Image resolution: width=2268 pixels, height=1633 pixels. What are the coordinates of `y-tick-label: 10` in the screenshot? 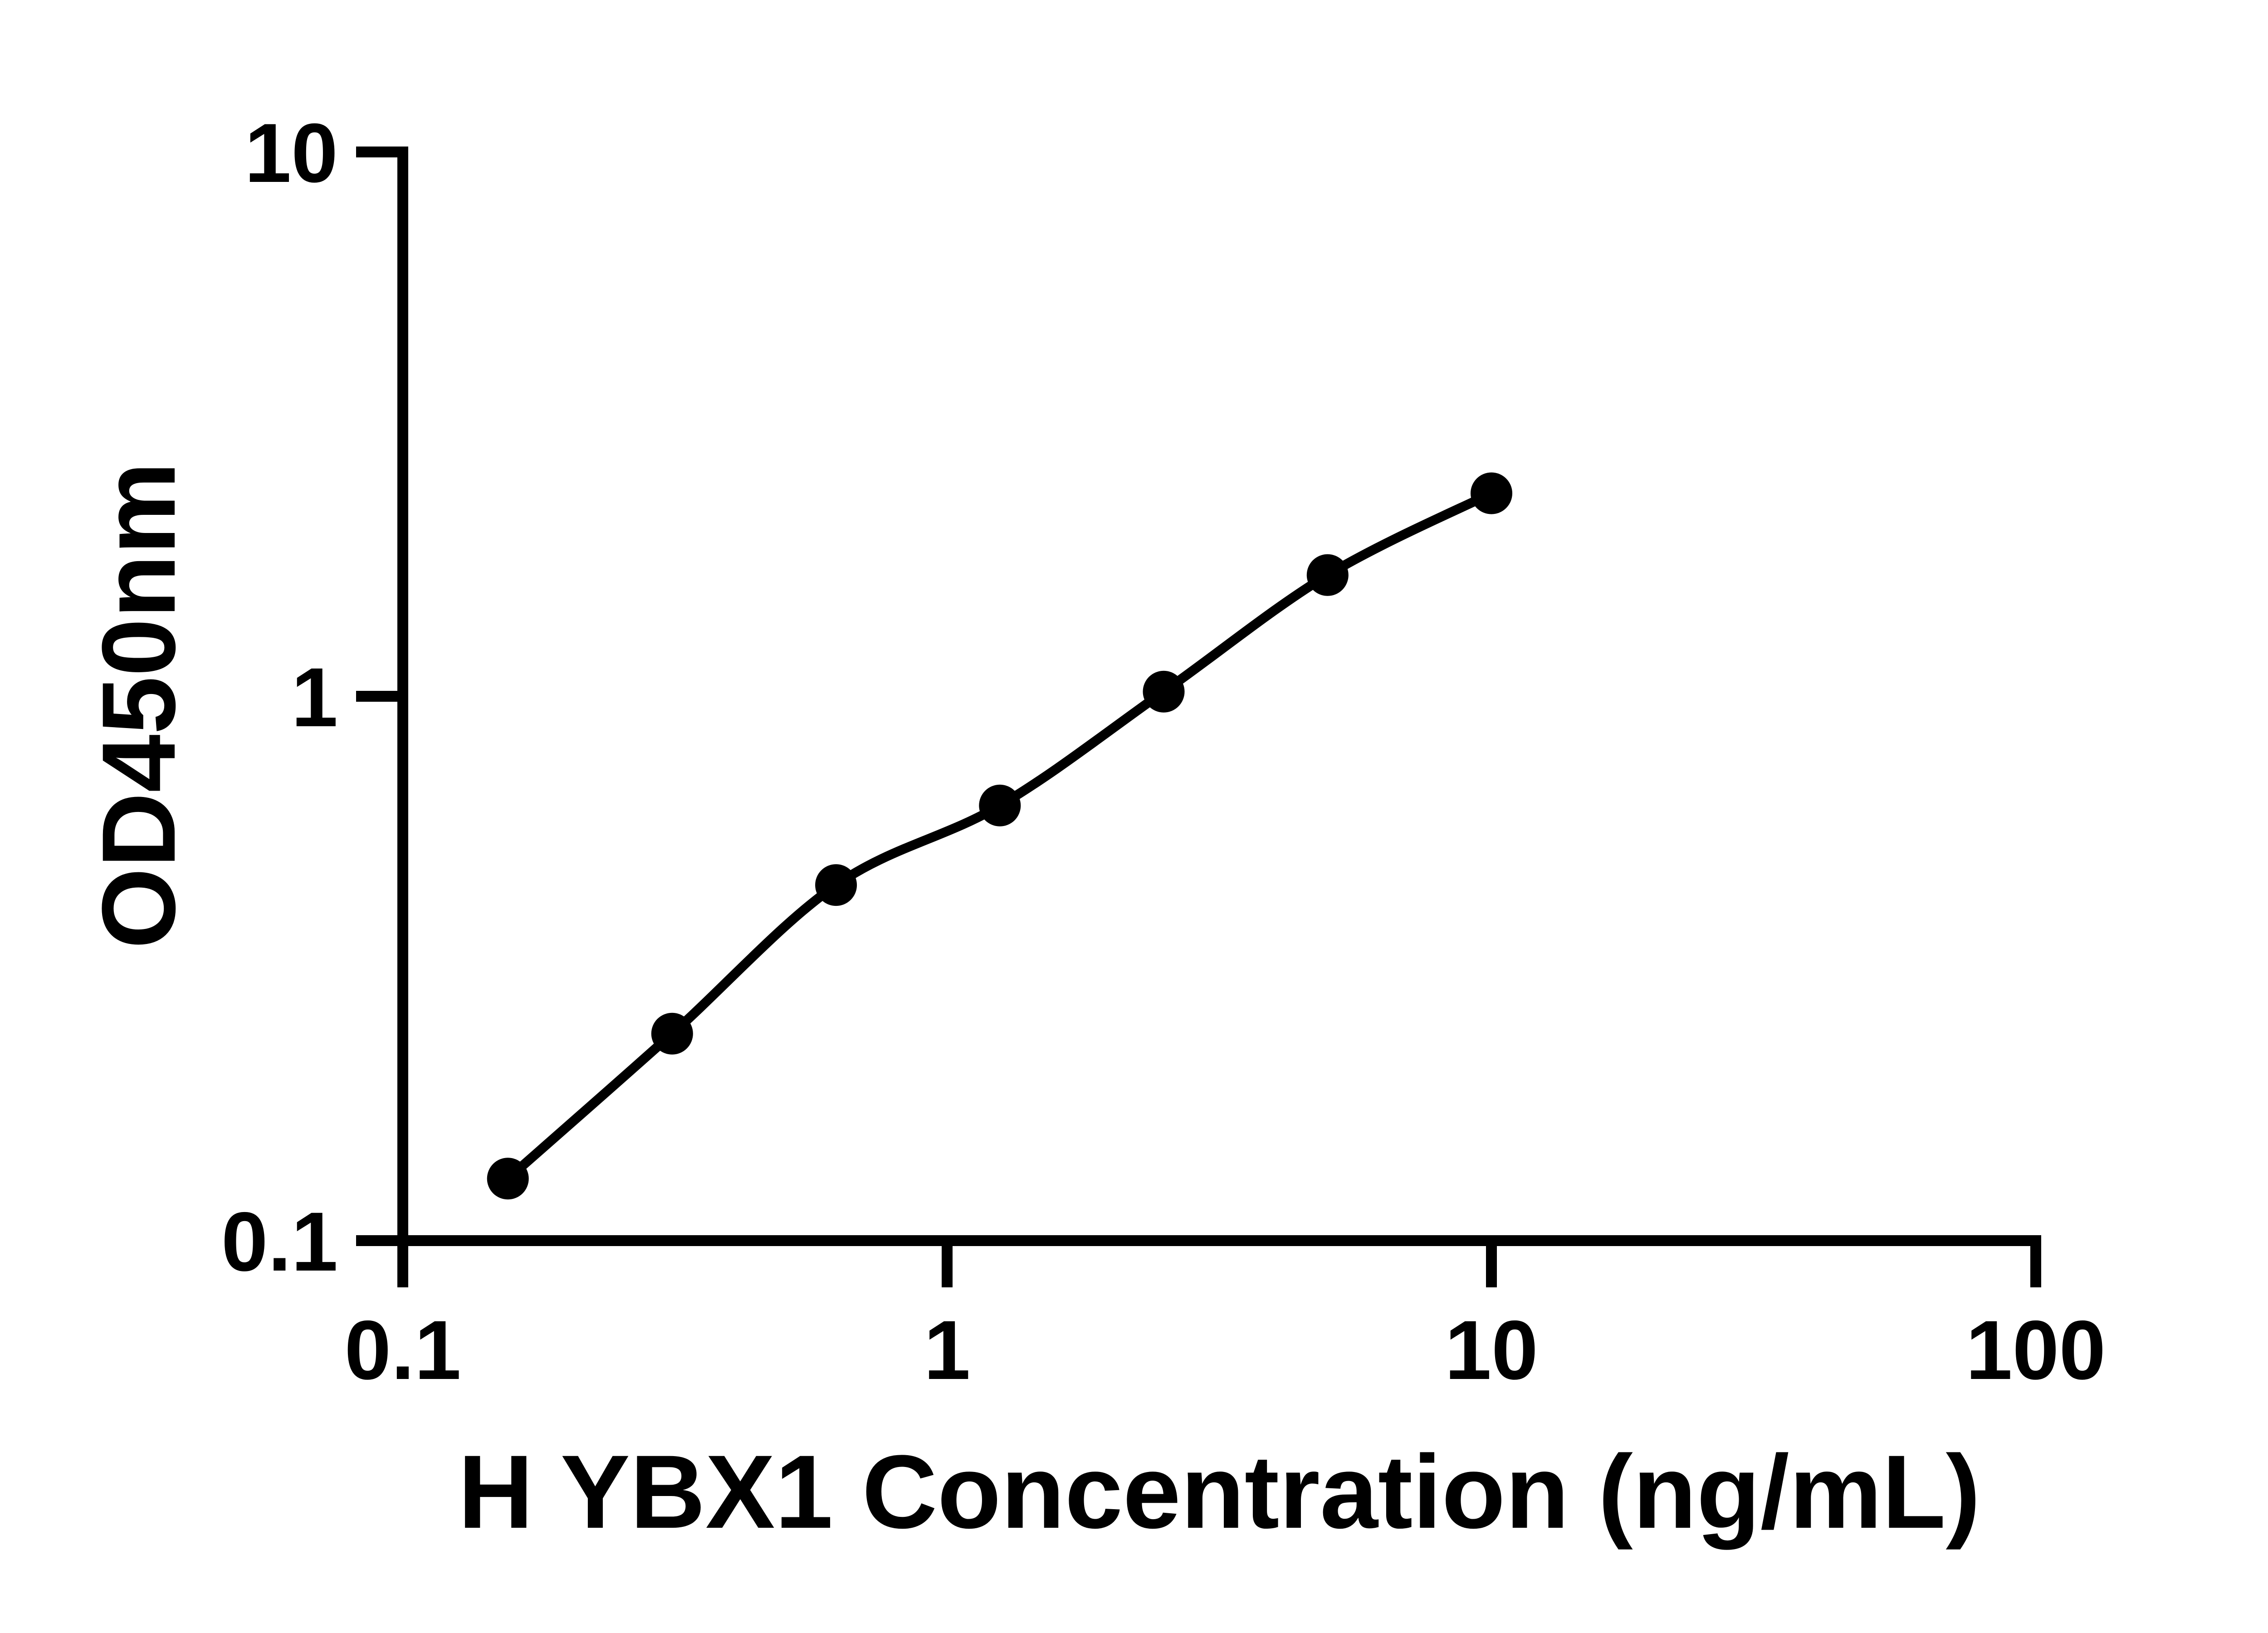 It's located at (291, 153).